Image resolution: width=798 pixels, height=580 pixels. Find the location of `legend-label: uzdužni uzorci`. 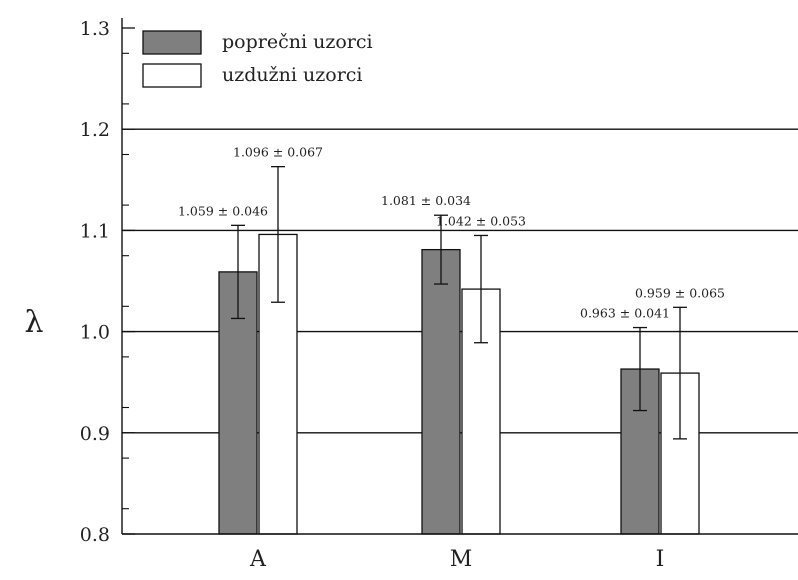

legend-label: uzdužni uzorci is located at coordinates (292, 75).